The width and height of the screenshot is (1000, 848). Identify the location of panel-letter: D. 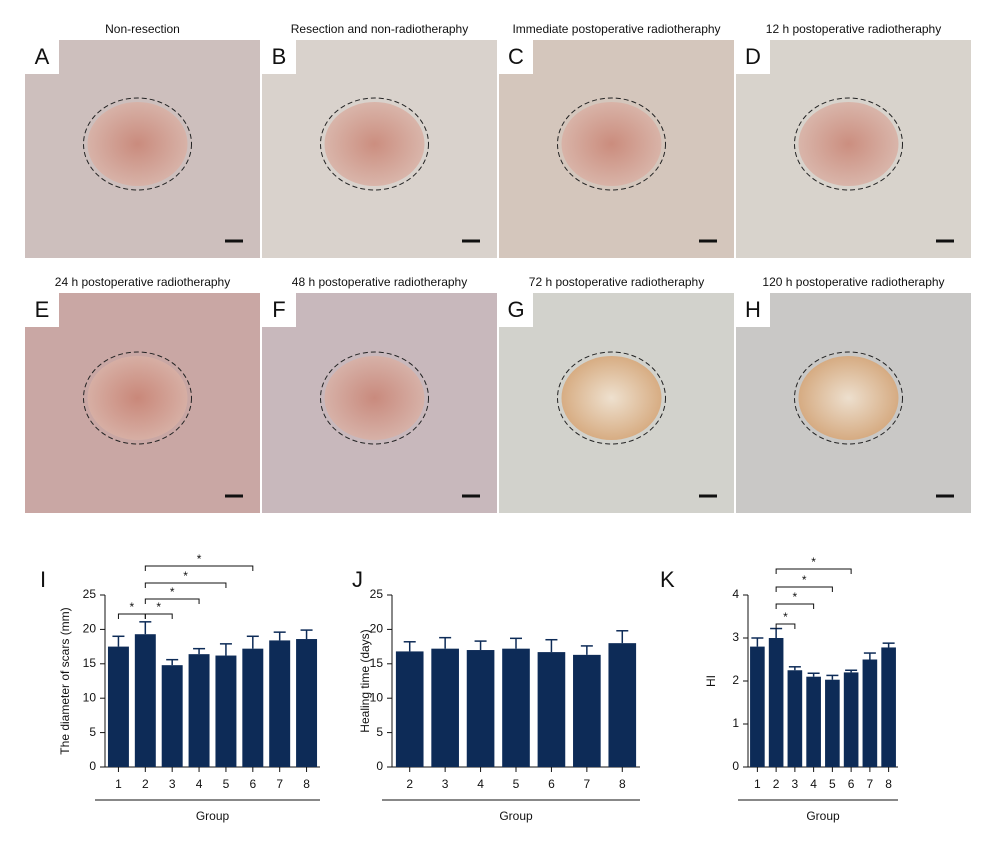
(753, 56).